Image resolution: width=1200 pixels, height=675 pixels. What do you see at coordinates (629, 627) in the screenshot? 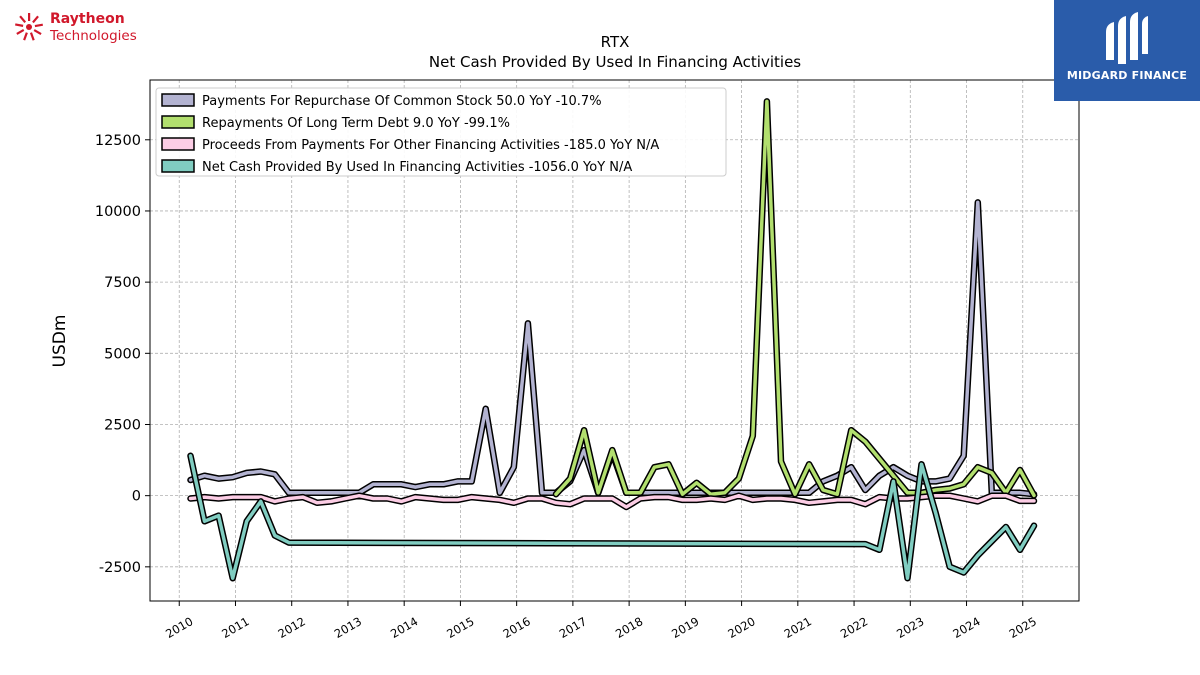
I see `x-tick-label: 2018` at bounding box center [629, 627].